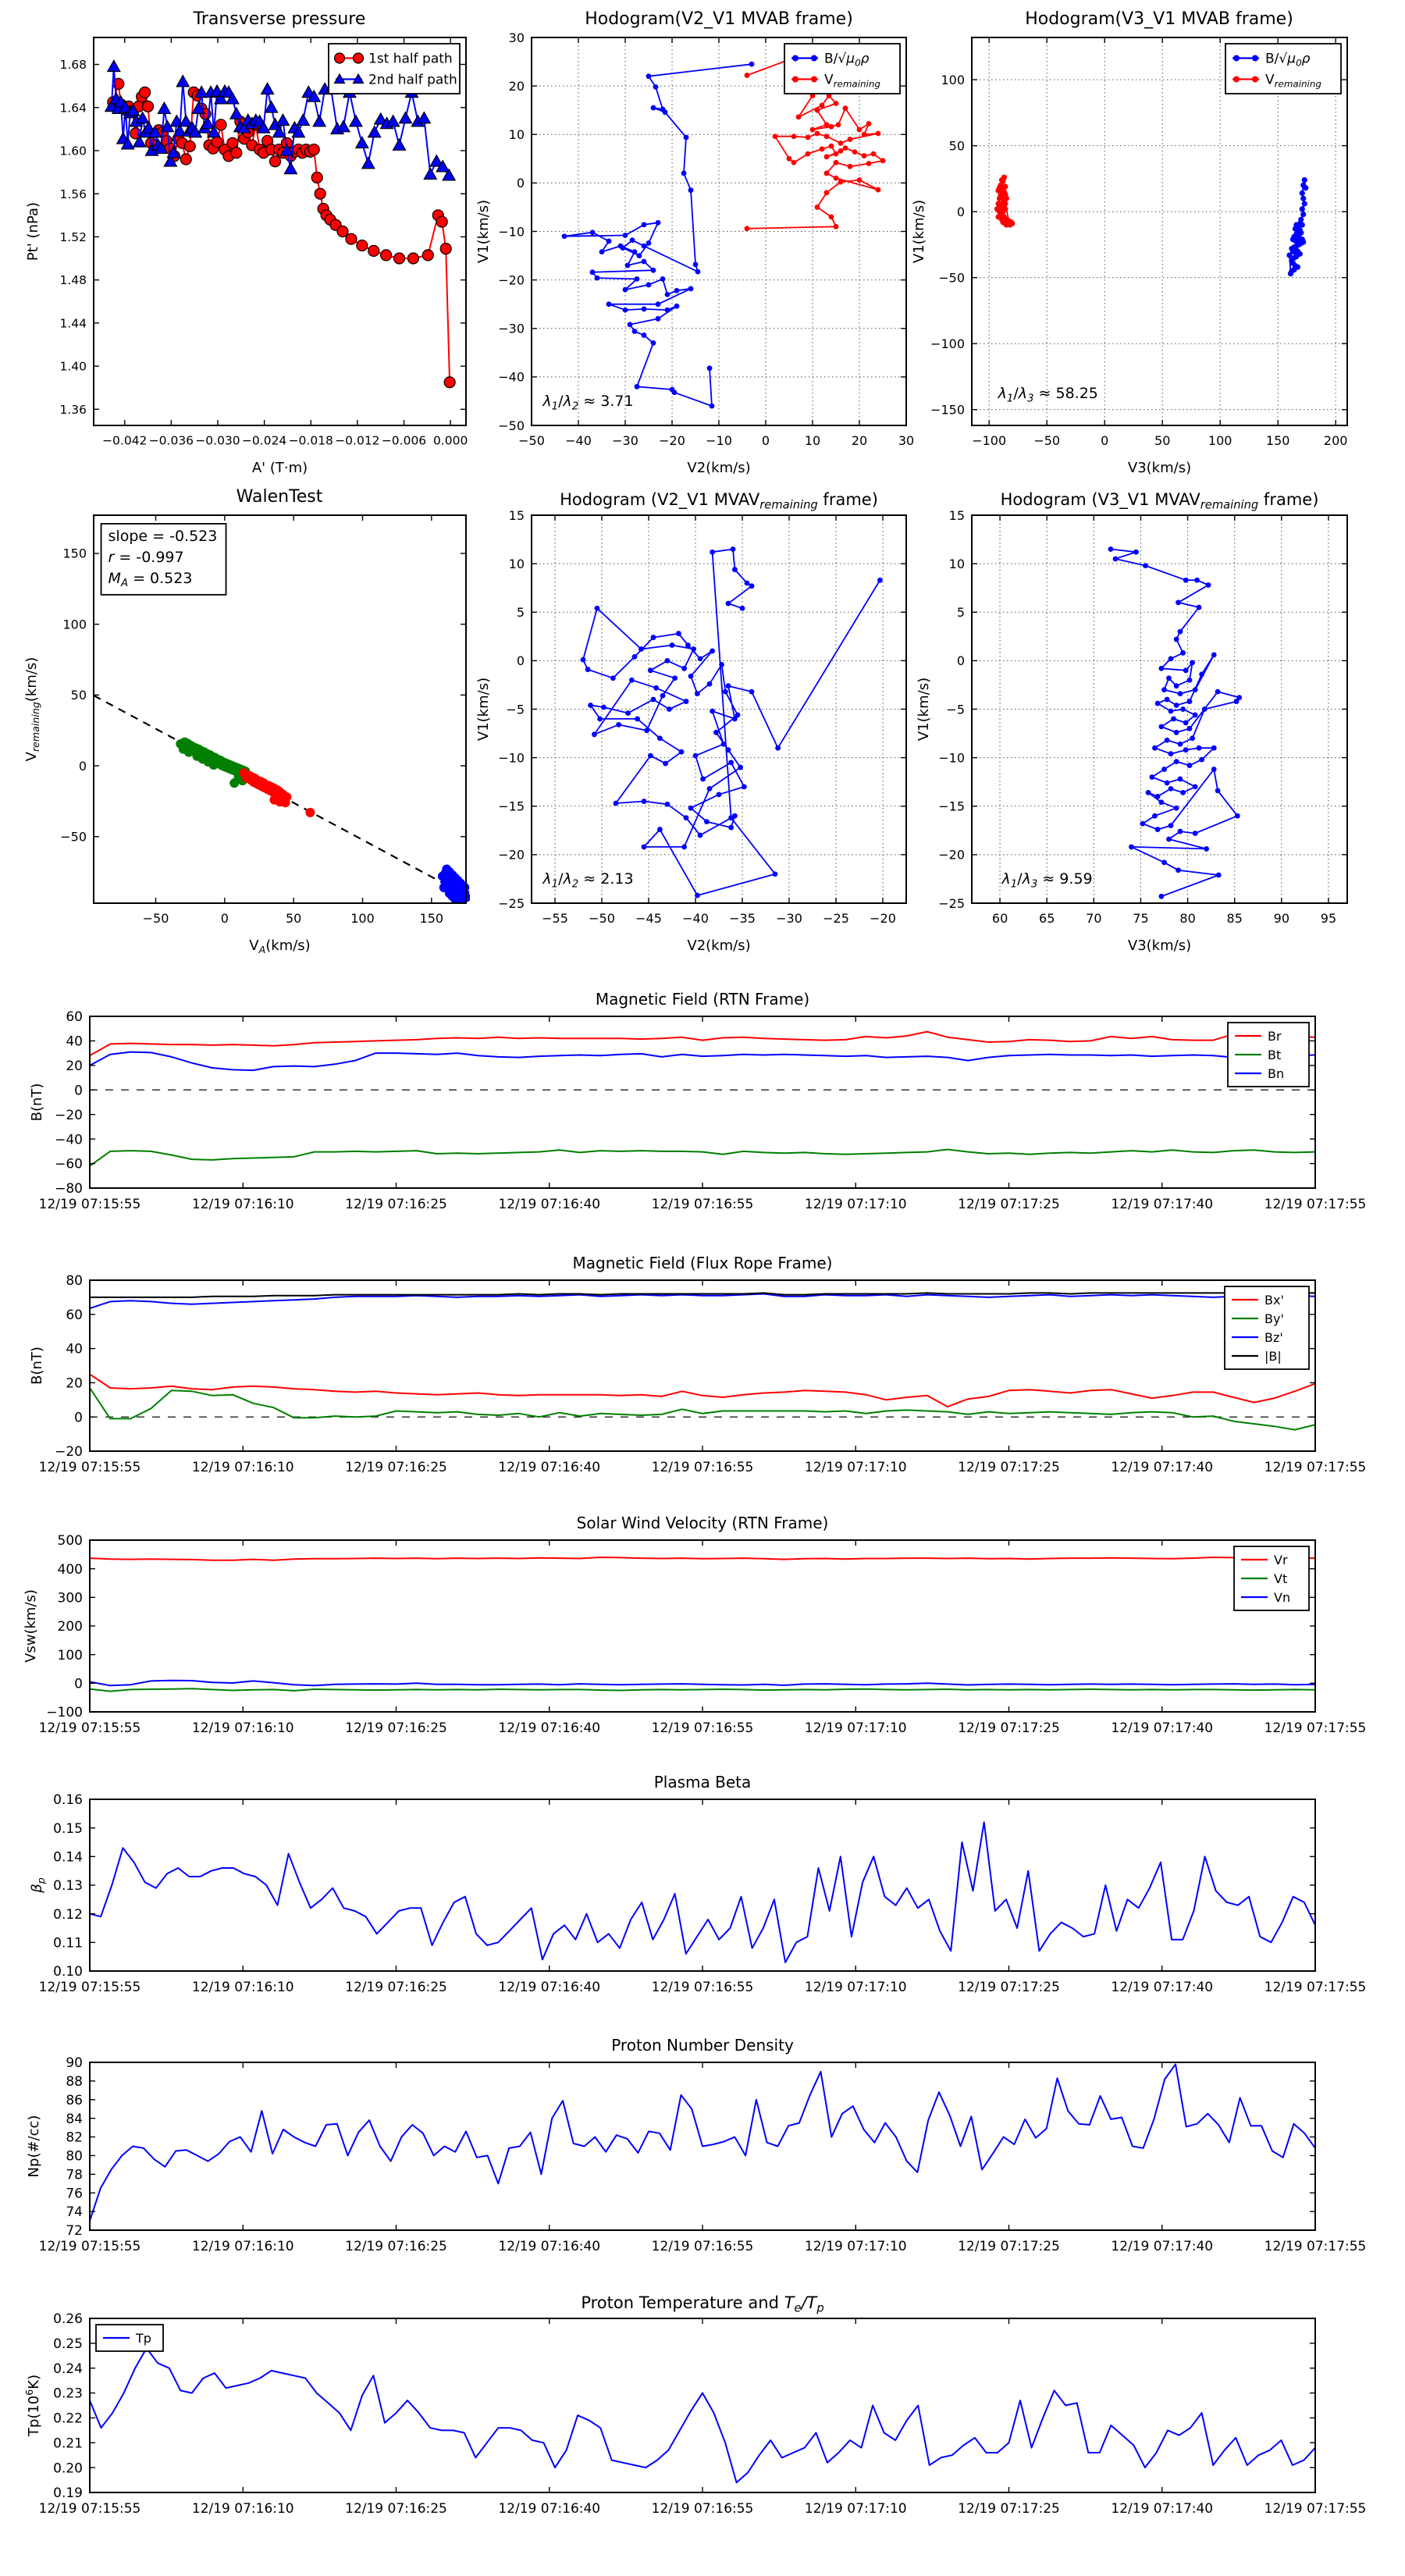 This screenshot has height=2576, width=1405. Describe the element at coordinates (311, 441) in the screenshot. I see `svg-text: −0.018` at that location.